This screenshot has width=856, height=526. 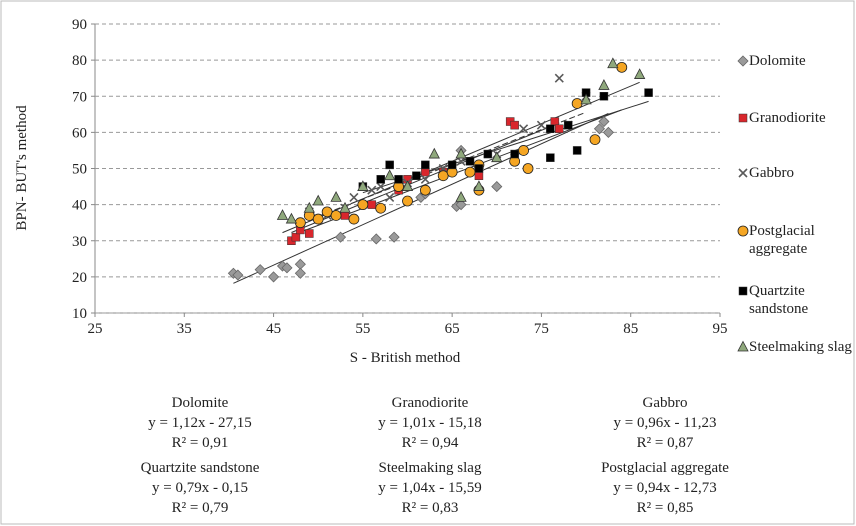 What do you see at coordinates (665, 403) in the screenshot?
I see `equation-line: Gabbro` at bounding box center [665, 403].